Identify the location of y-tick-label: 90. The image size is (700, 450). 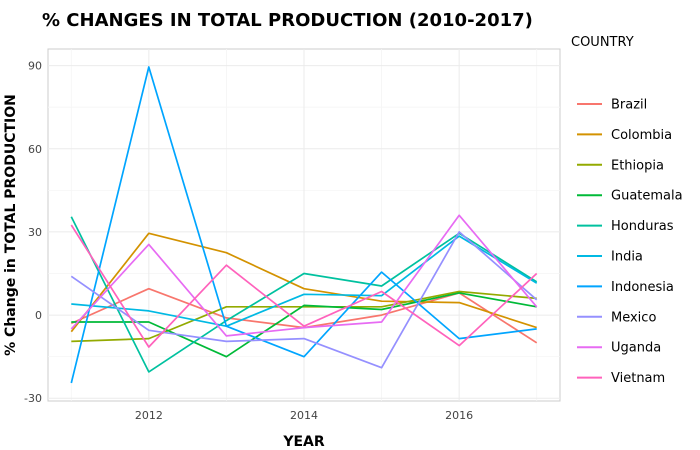
(35, 66).